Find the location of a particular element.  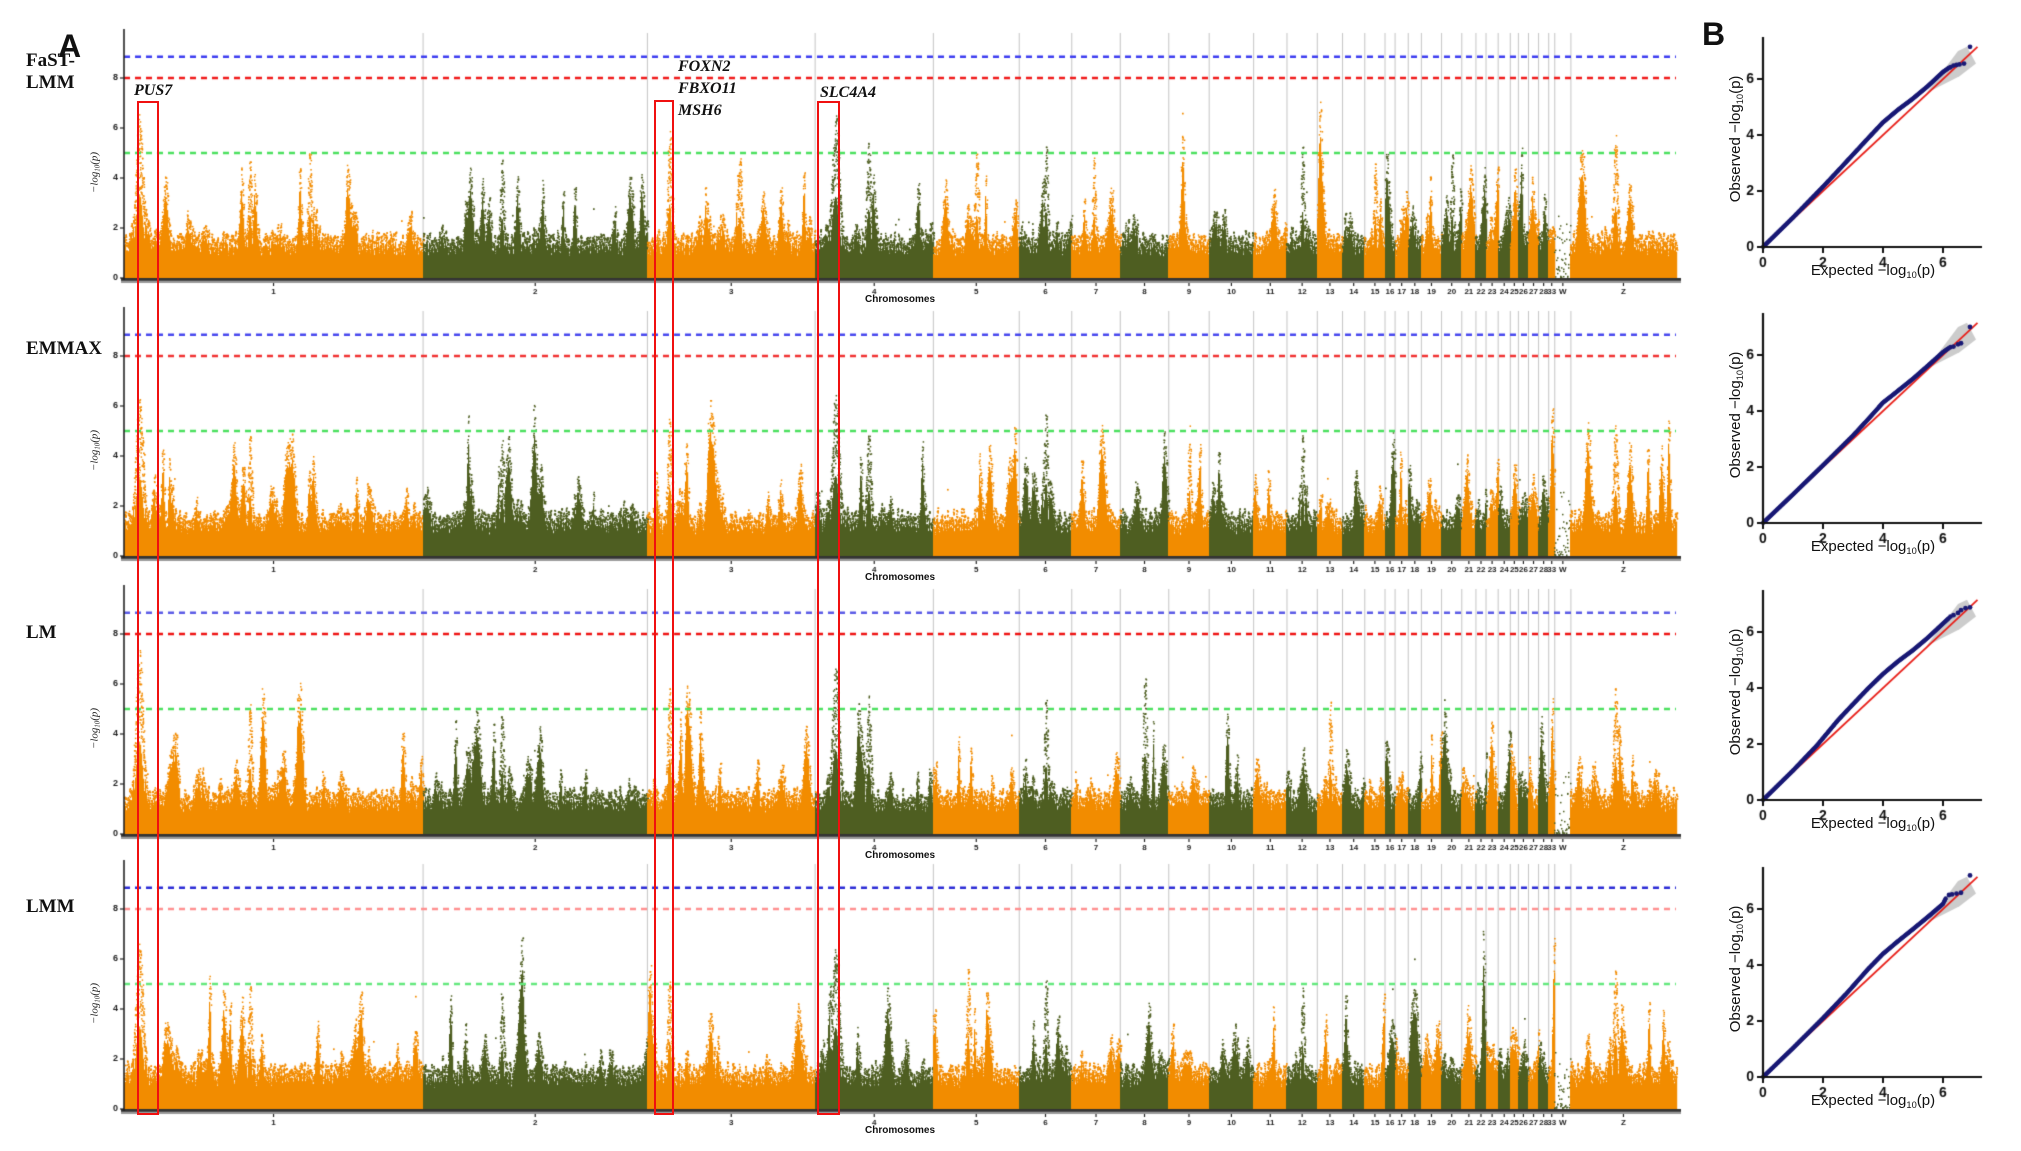

qq-ylabel-3: Observed −log10(p) is located at coordinates (1736, 692).